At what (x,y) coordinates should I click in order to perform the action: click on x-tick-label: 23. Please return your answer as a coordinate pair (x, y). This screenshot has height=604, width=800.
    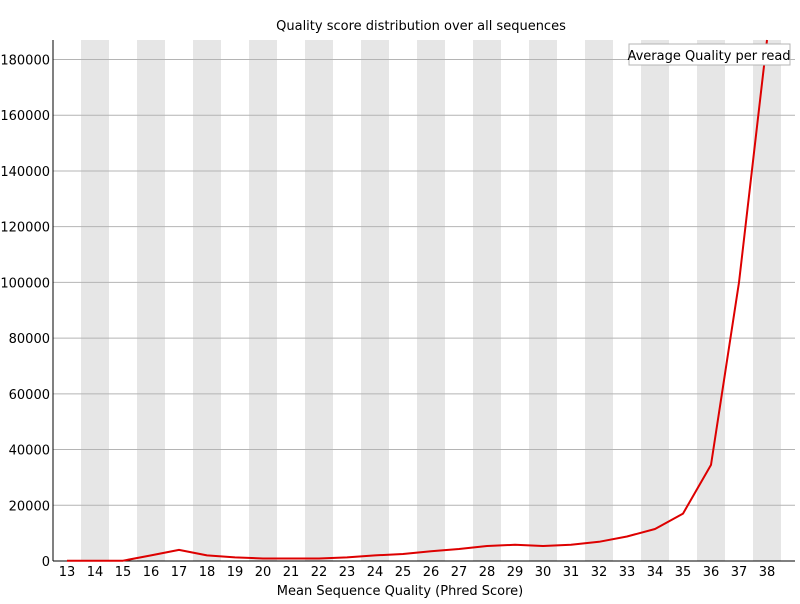
    Looking at the image, I should click on (347, 572).